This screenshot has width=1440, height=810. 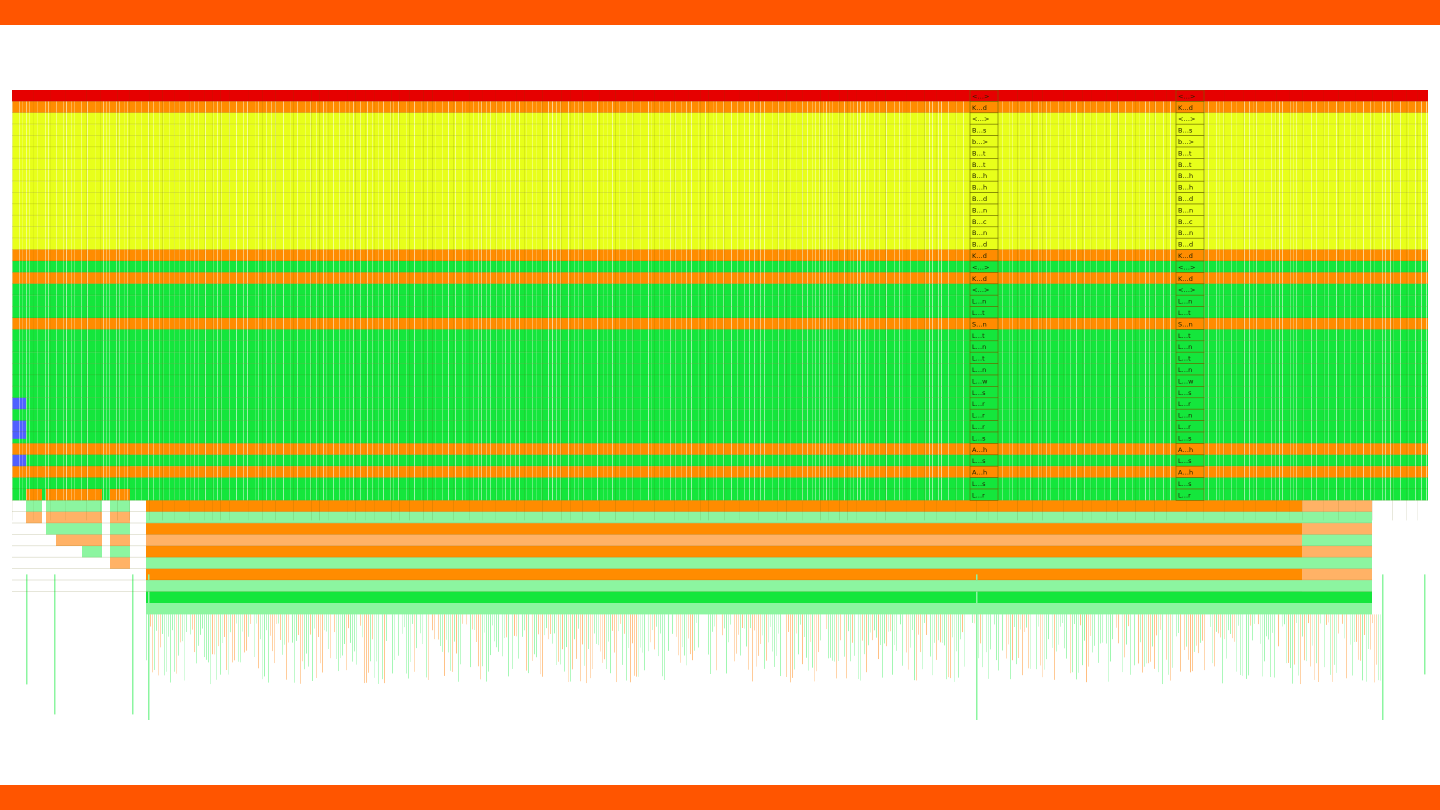 What do you see at coordinates (1185, 153) in the screenshot?
I see `frame-label: B…t` at bounding box center [1185, 153].